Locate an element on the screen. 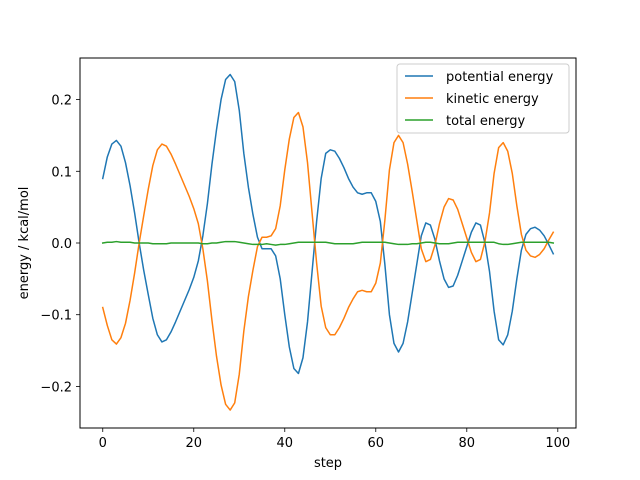 The height and width of the screenshot is (480, 640). legend-label-potential-energy: potential energy is located at coordinates (500, 77).